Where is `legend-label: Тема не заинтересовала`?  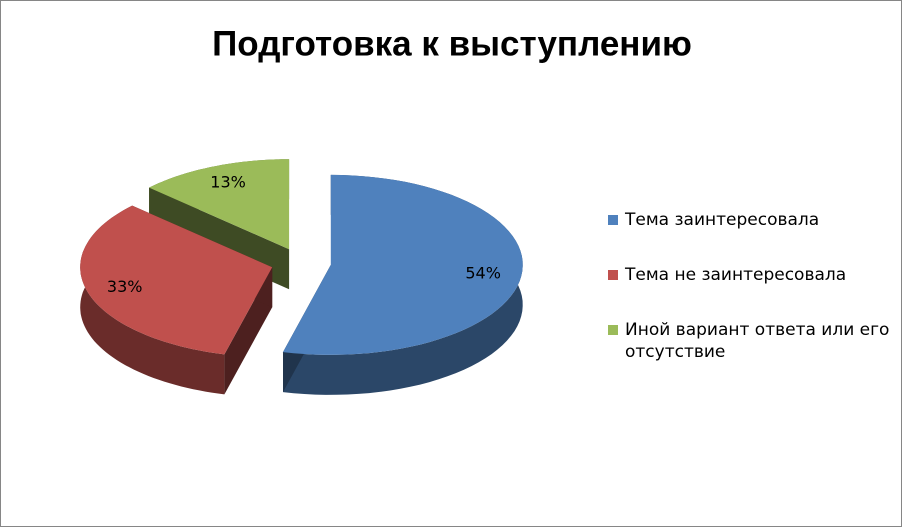 legend-label: Тема не заинтересовала is located at coordinates (736, 275).